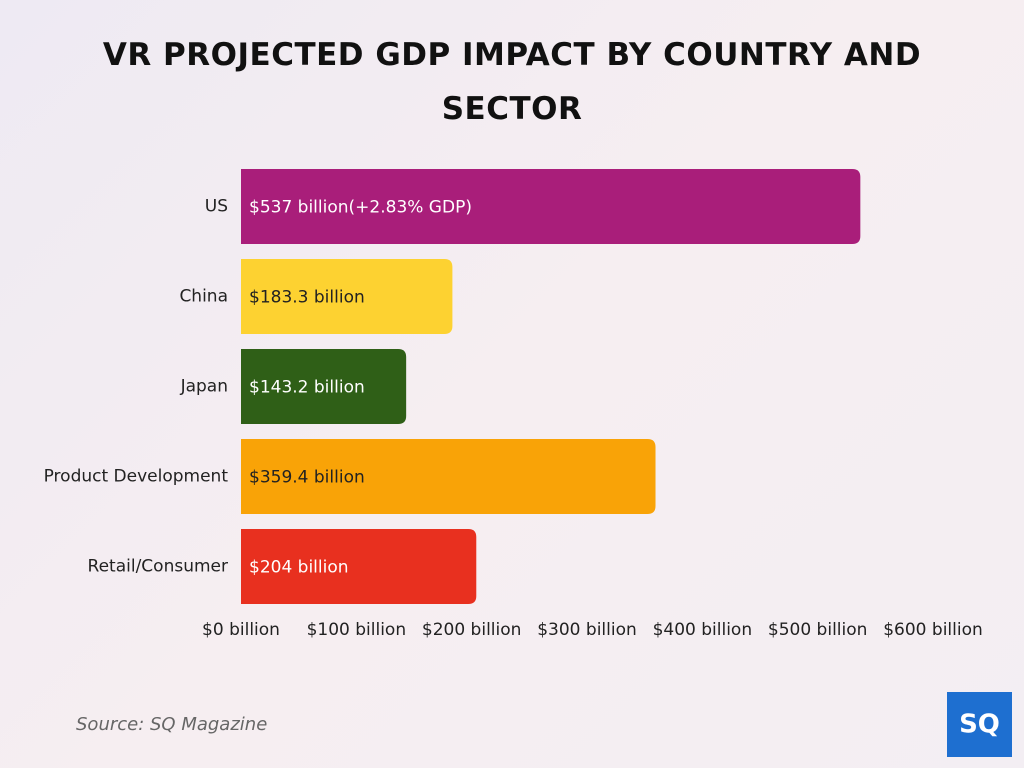 This screenshot has height=768, width=1024. What do you see at coordinates (933, 630) in the screenshot?
I see `x-tick-label: $600 billion` at bounding box center [933, 630].